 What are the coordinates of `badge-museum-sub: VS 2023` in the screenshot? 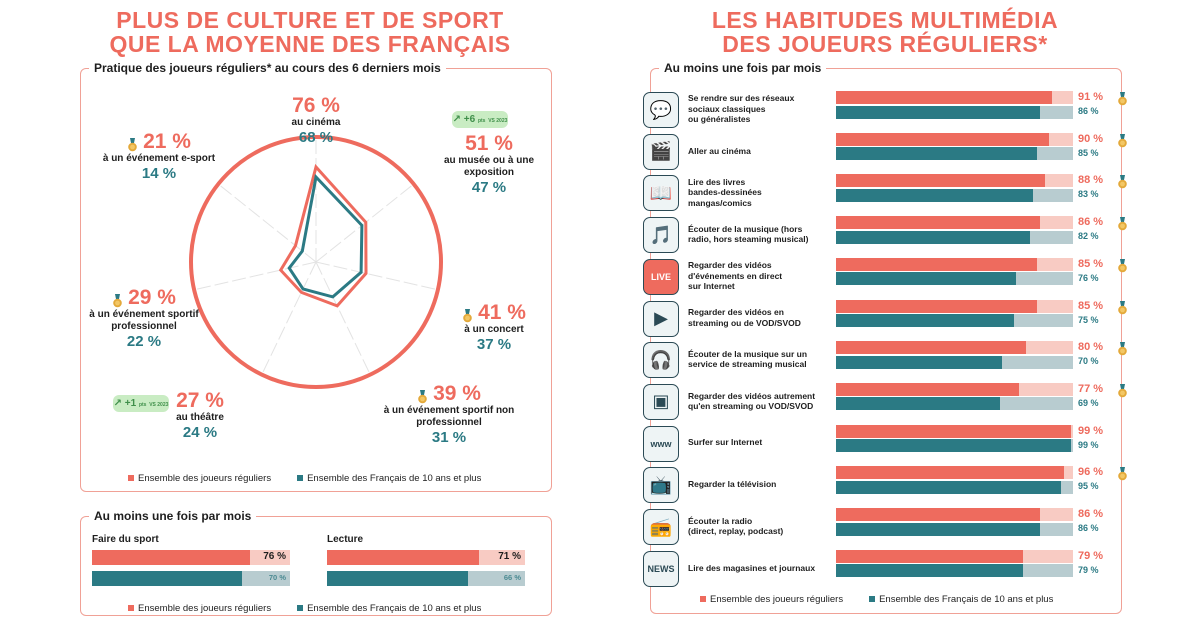 It's located at (498, 121).